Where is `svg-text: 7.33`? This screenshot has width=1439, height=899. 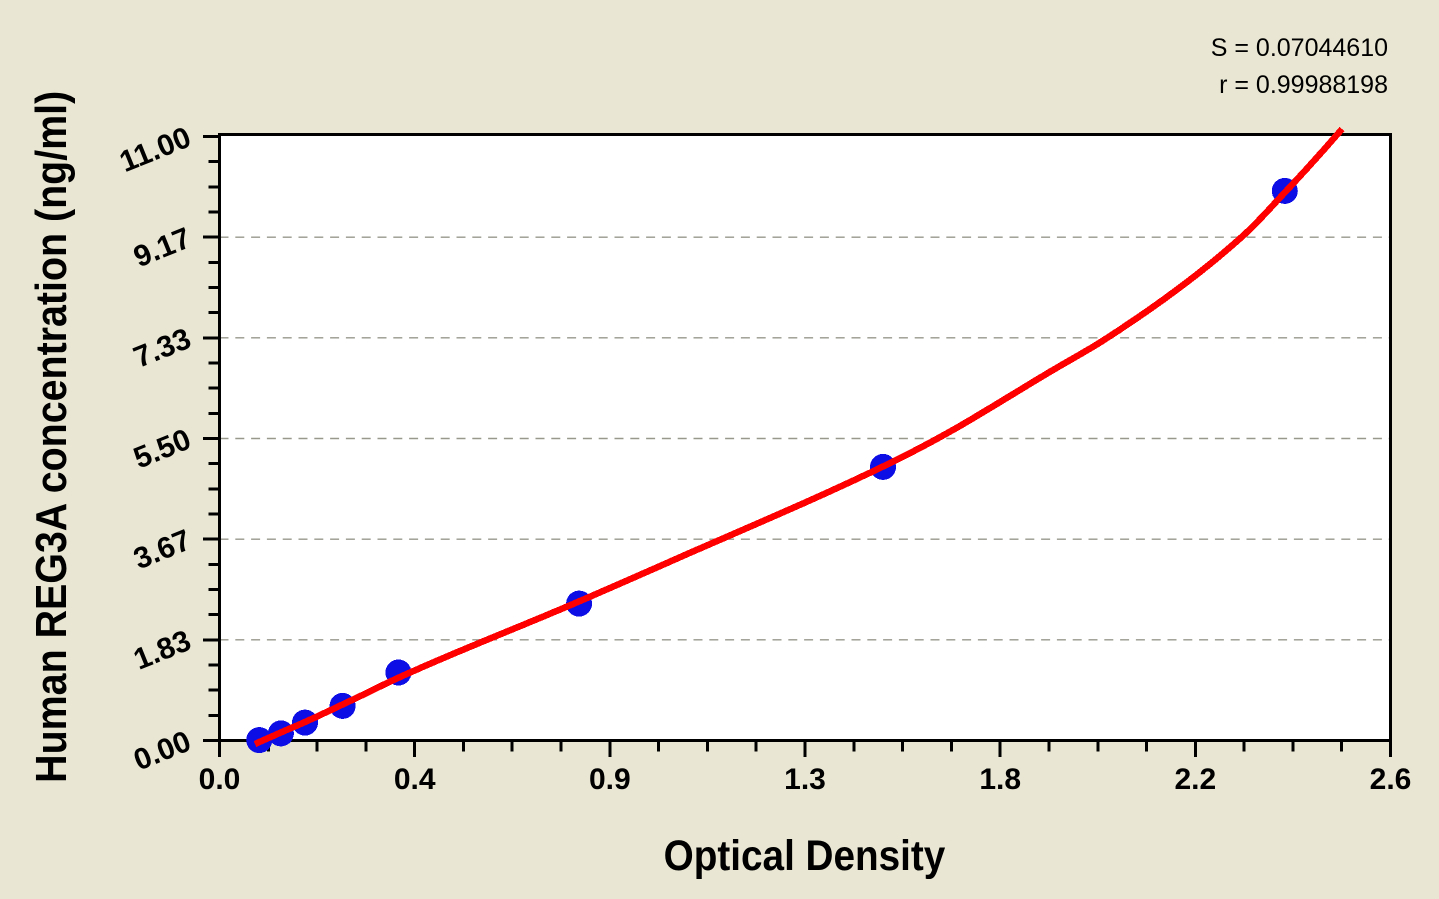
svg-text: 7.33 is located at coordinates (162, 348).